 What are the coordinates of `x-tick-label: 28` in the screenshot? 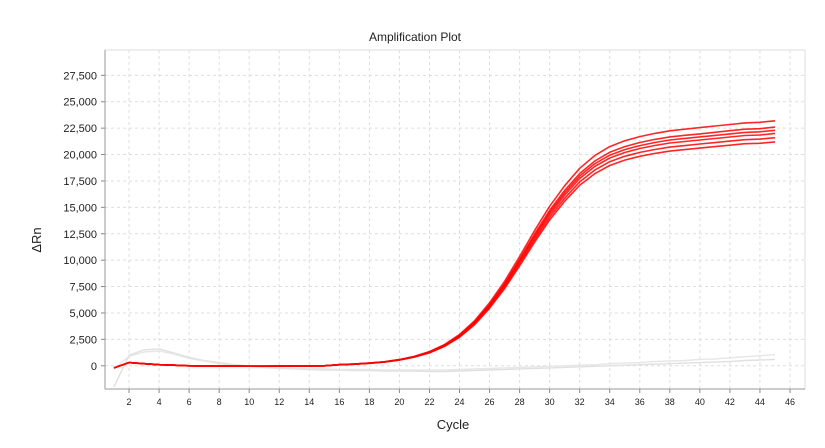 It's located at (520, 402).